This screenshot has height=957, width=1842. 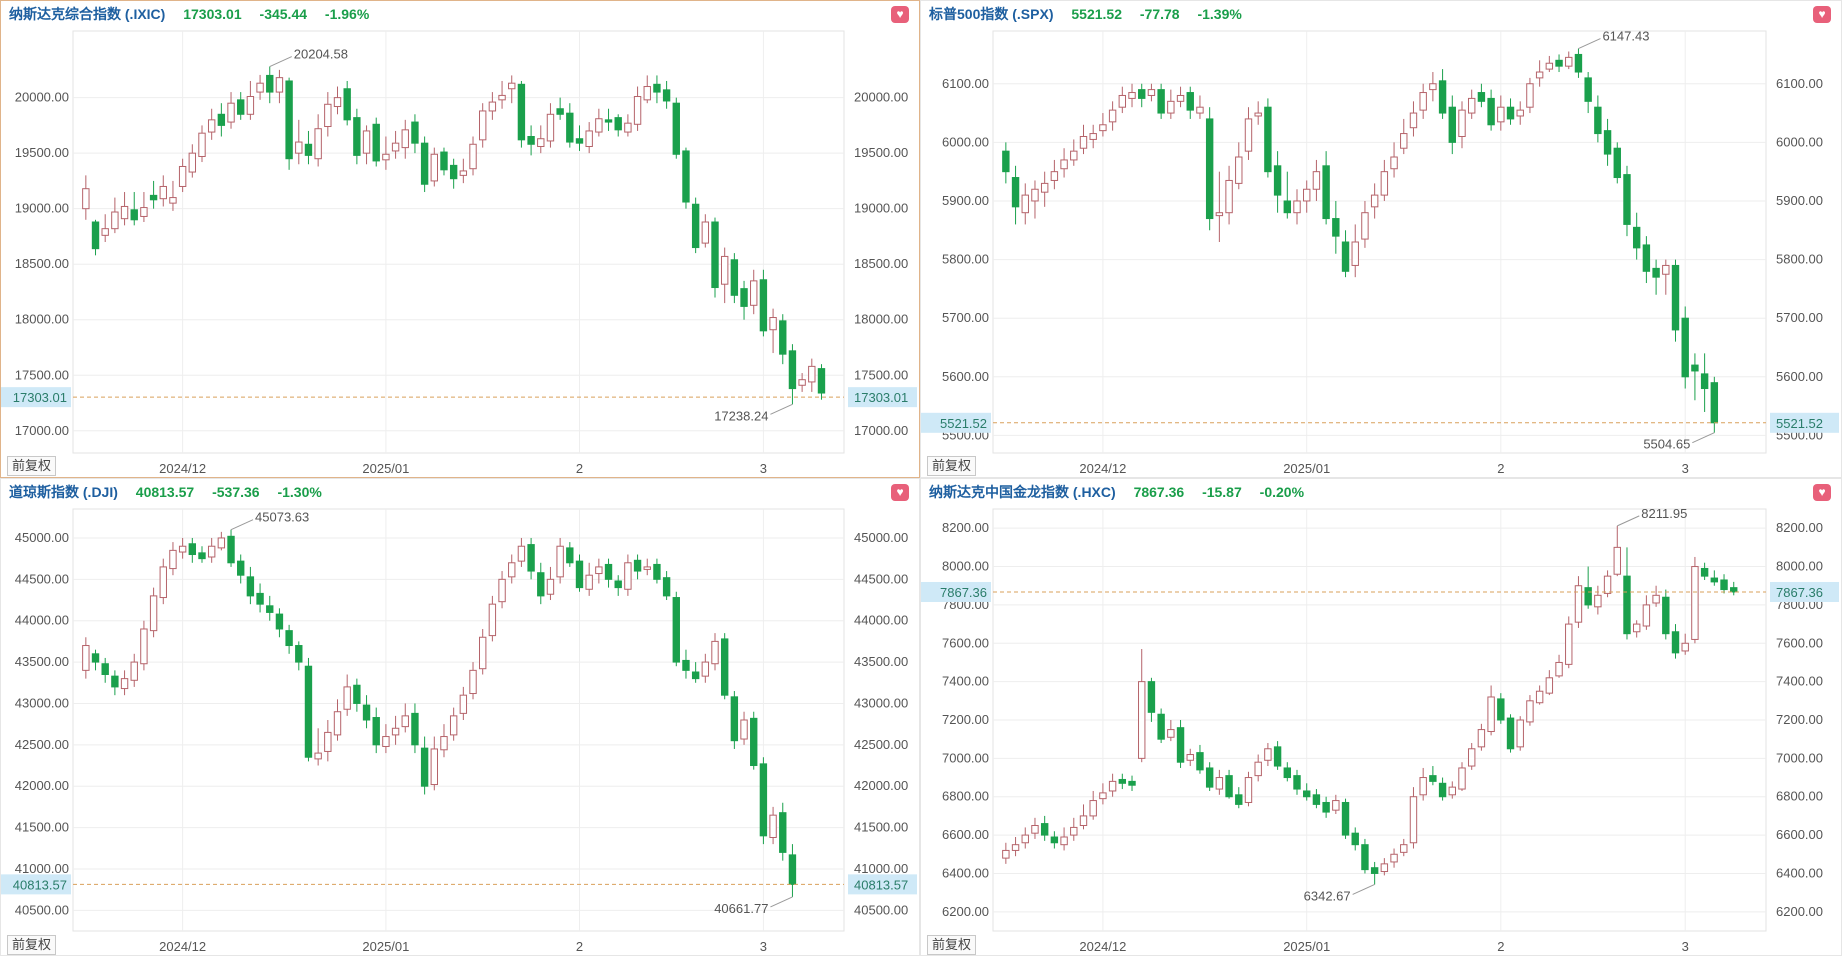 What do you see at coordinates (1282, 492) in the screenshot?
I see `index-pct: -0.20%` at bounding box center [1282, 492].